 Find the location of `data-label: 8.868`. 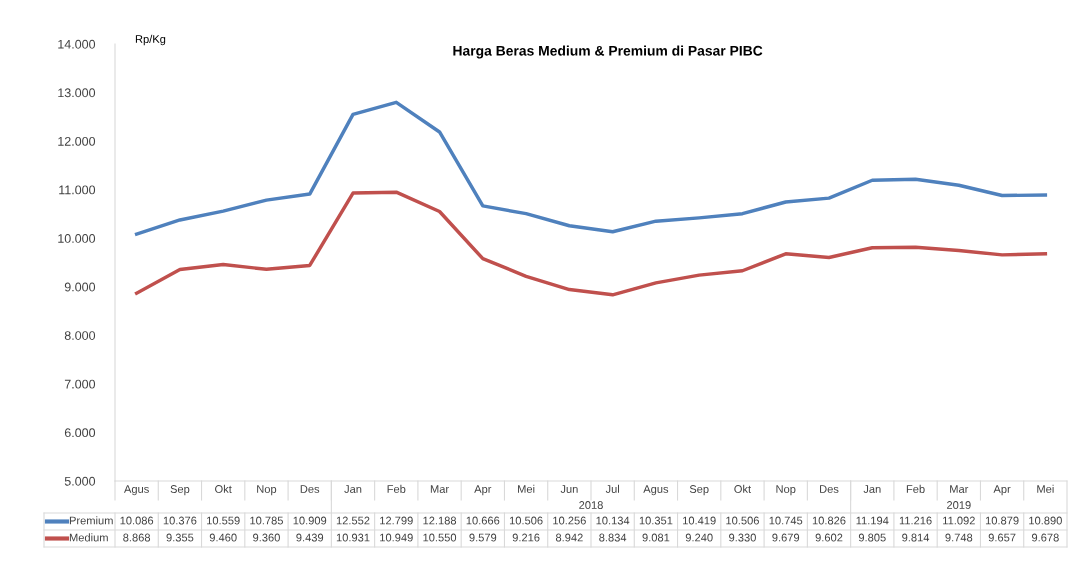

data-label: 8.868 is located at coordinates (137, 537).